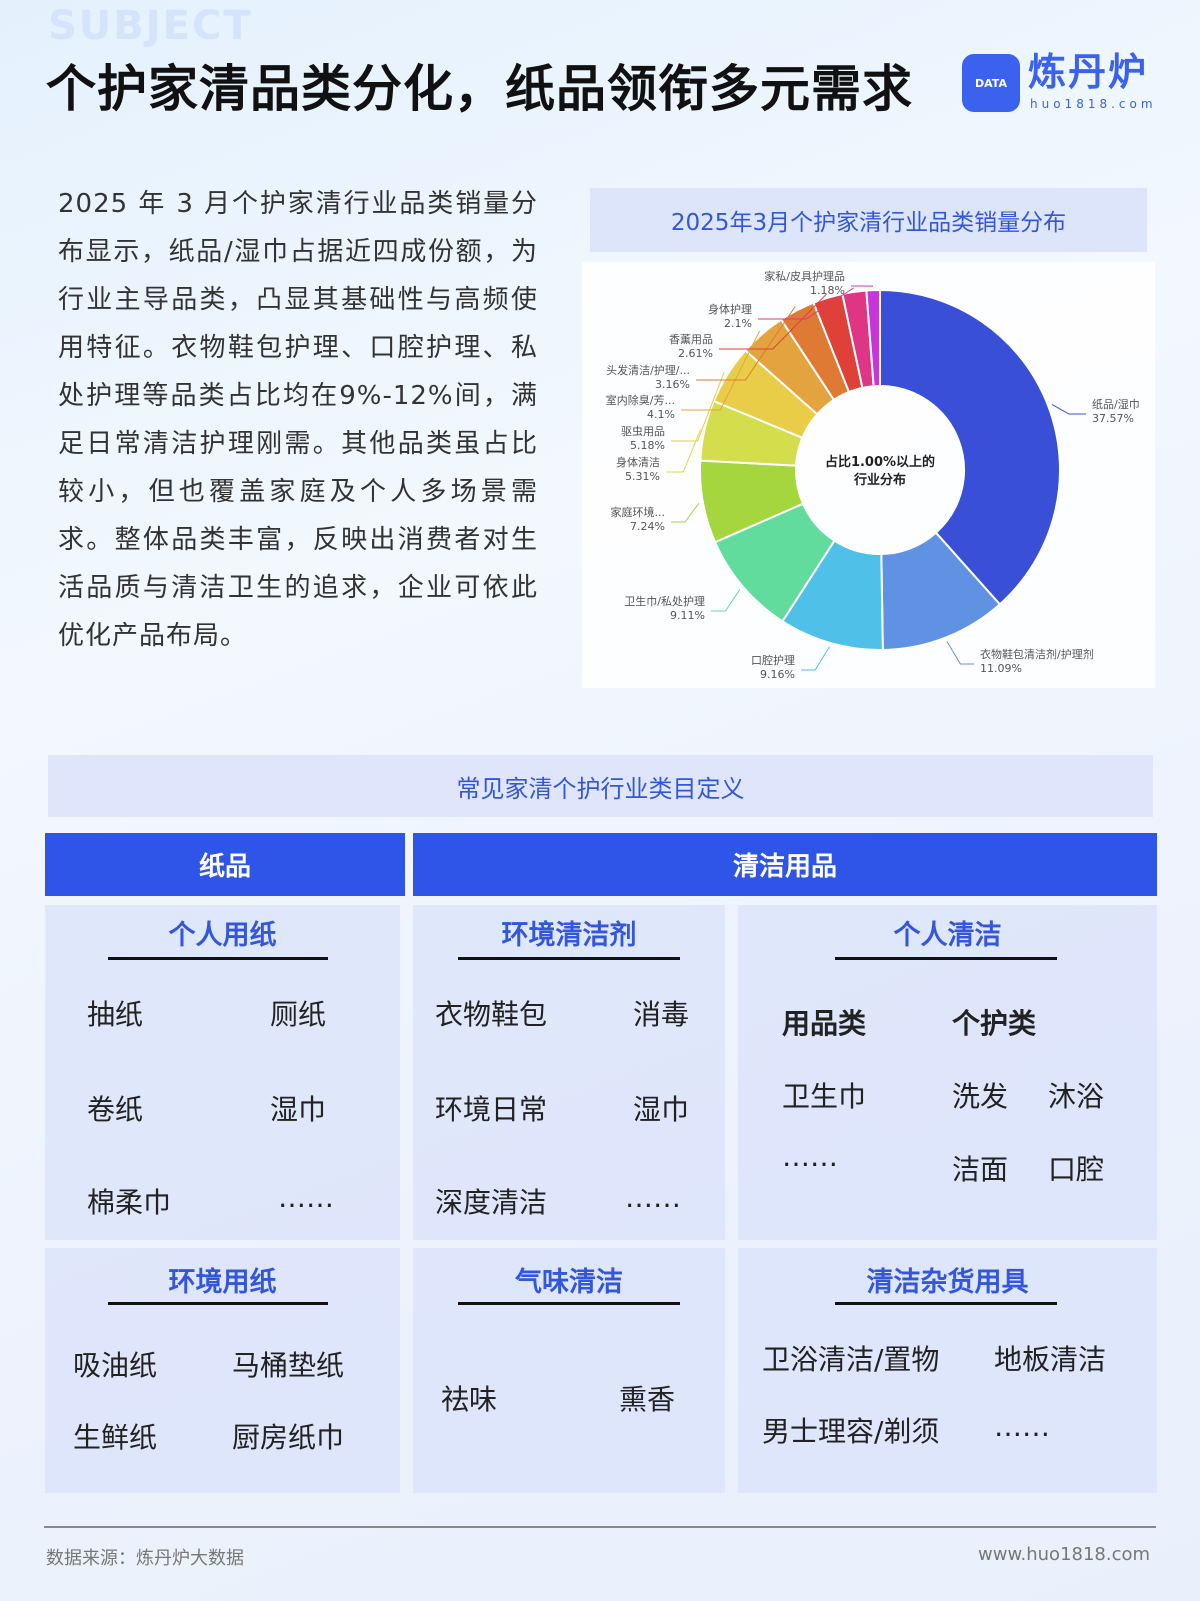 The height and width of the screenshot is (1601, 1200). Describe the element at coordinates (569, 935) in the screenshot. I see `cell-title: 环境清洁剂` at that location.